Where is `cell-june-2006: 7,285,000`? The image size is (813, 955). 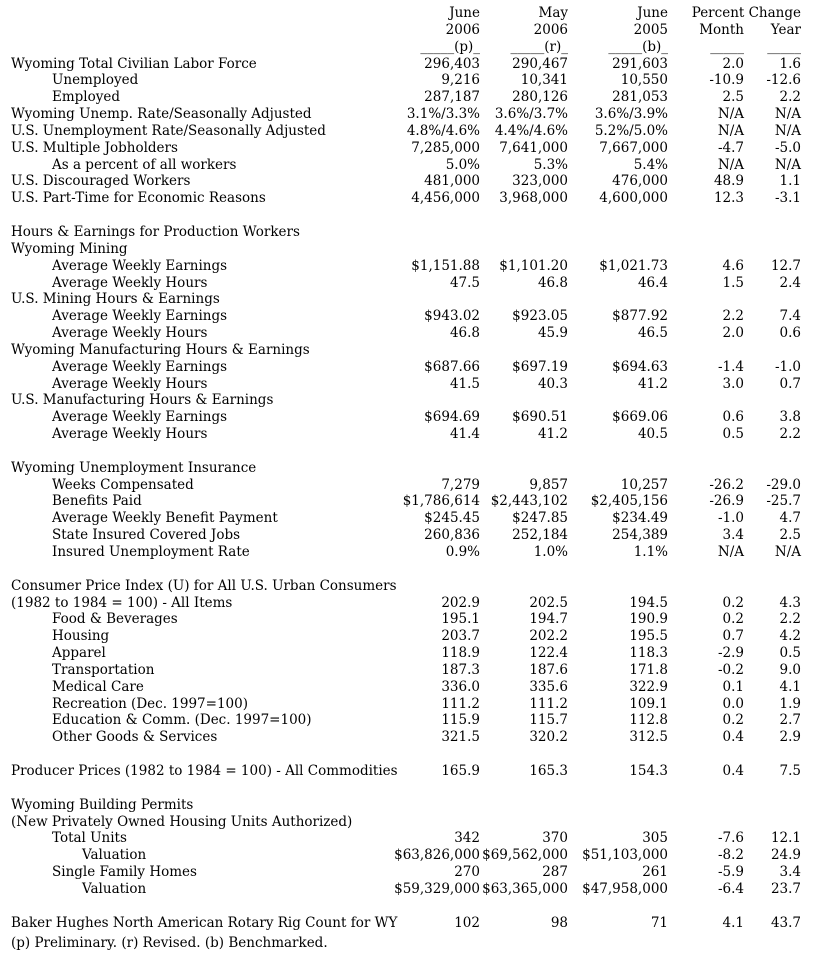
cell-june-2006: 7,285,000 is located at coordinates (445, 147).